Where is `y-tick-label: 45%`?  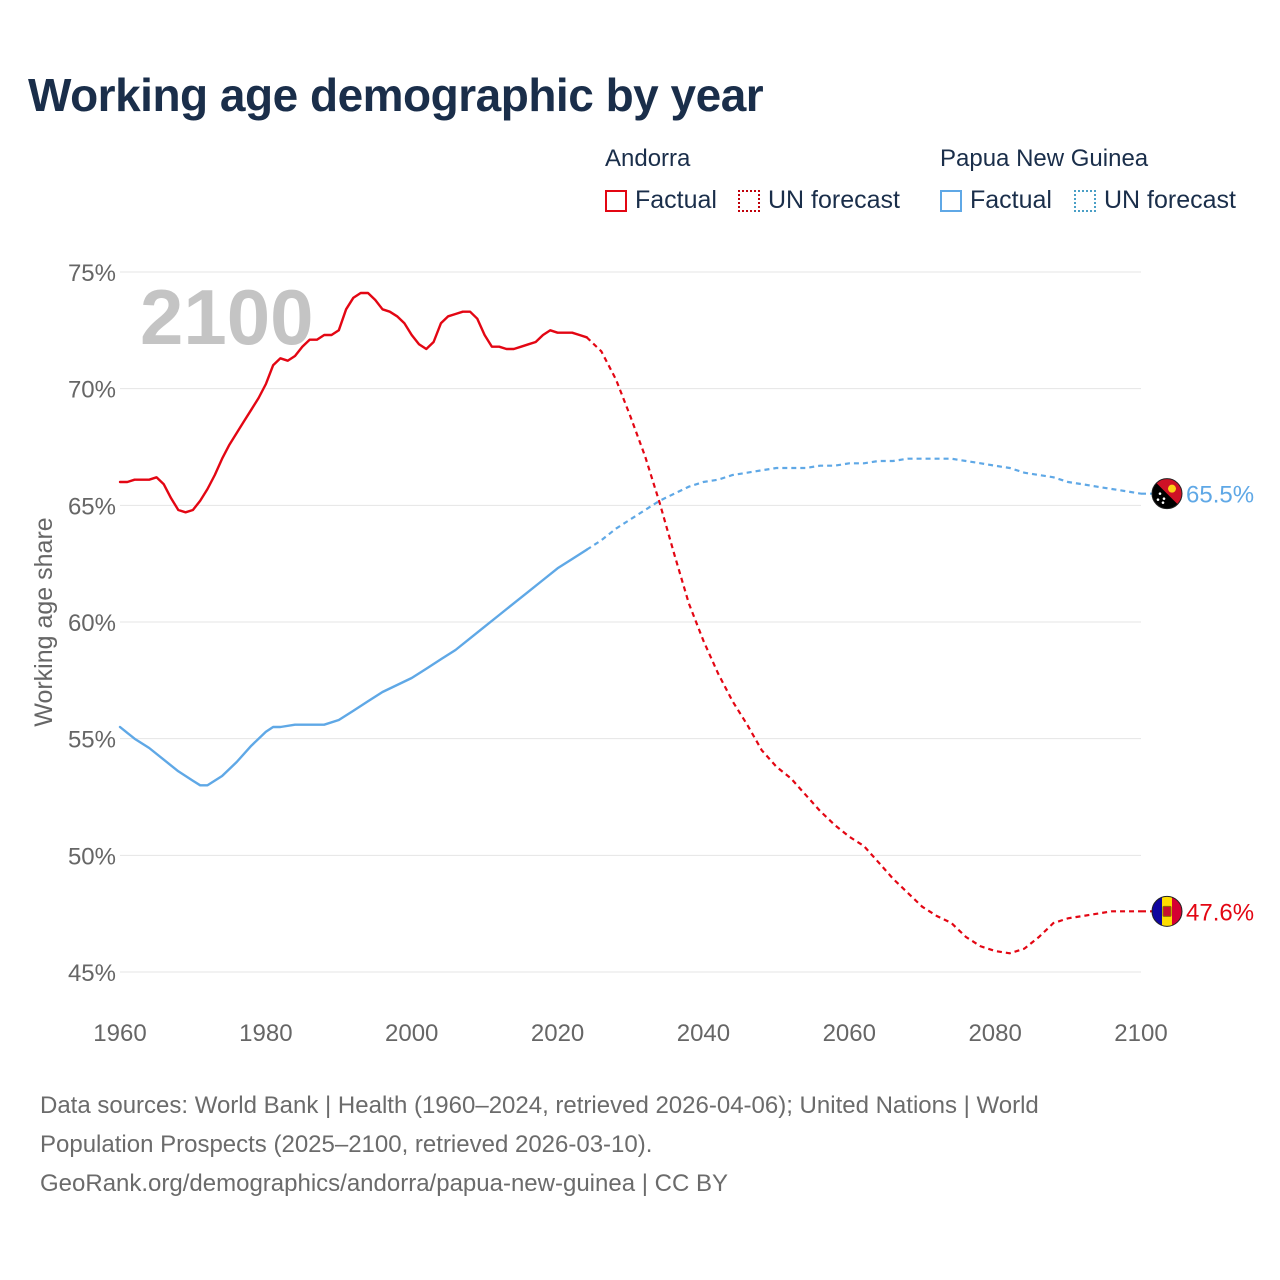
y-tick-label: 45% is located at coordinates (92, 973).